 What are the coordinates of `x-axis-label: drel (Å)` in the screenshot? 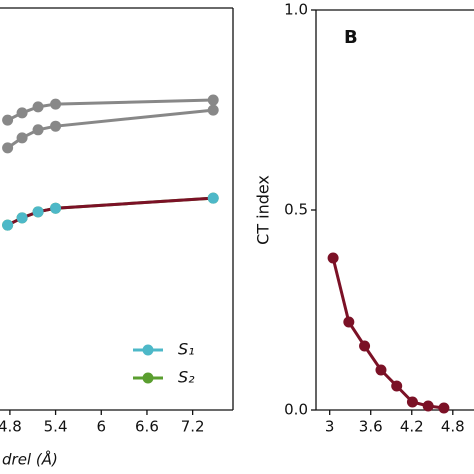 It's located at (30, 459).